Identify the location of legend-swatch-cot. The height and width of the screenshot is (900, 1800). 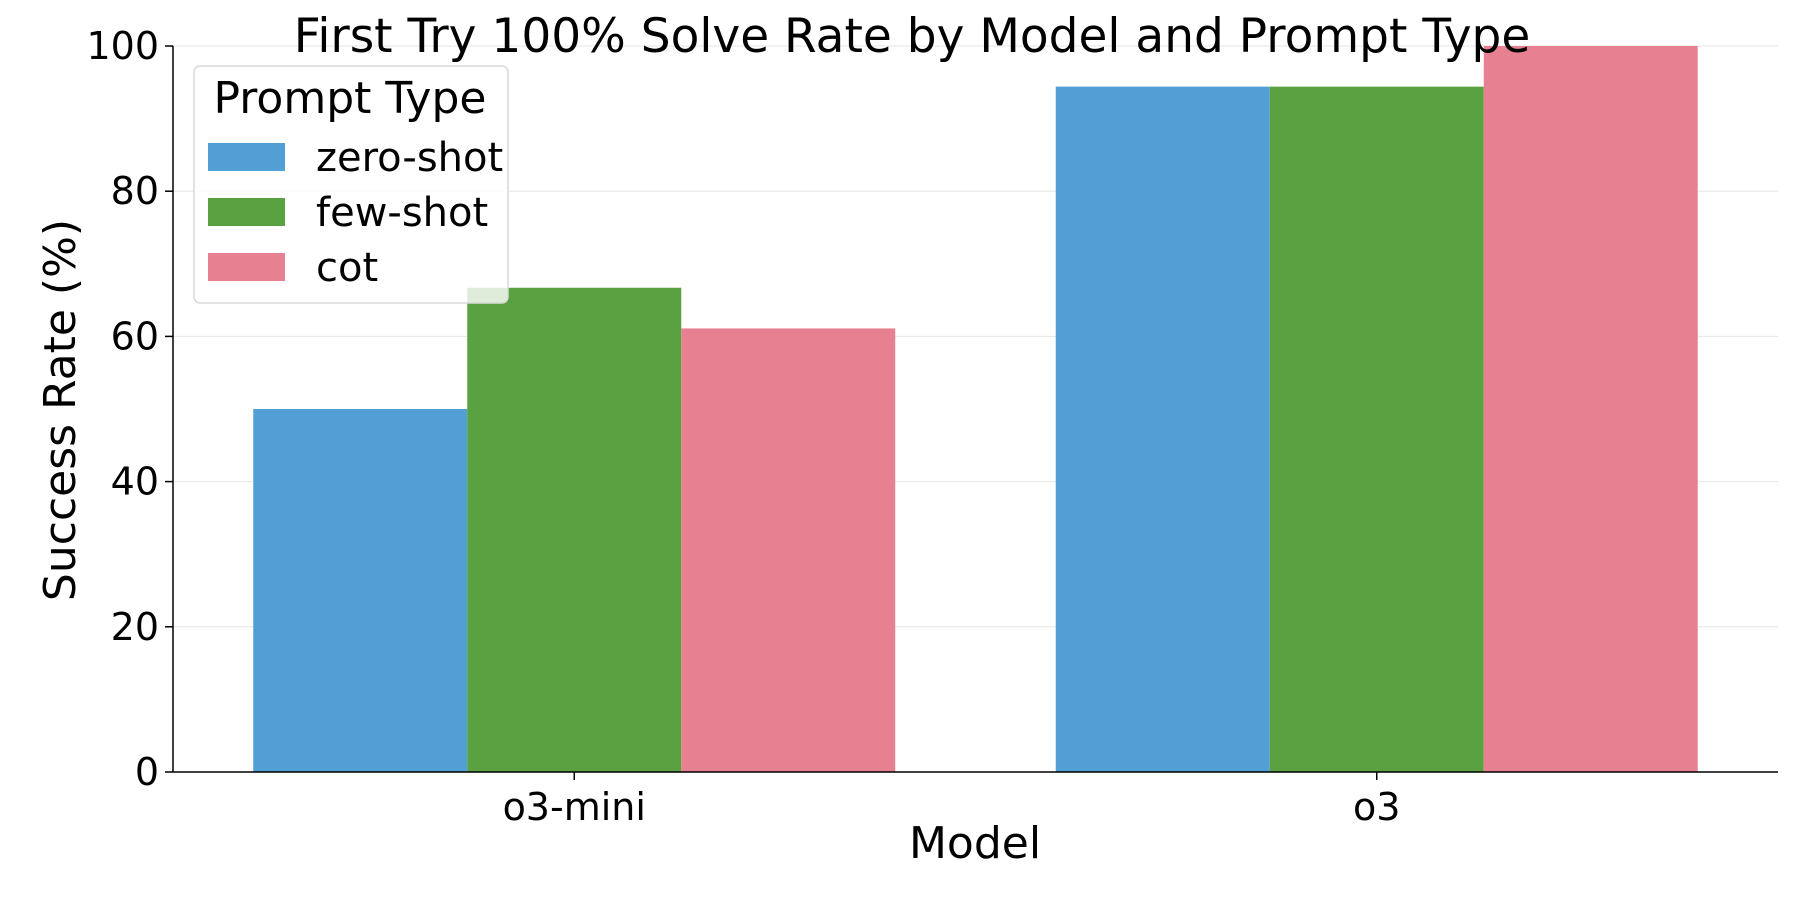
(246, 267).